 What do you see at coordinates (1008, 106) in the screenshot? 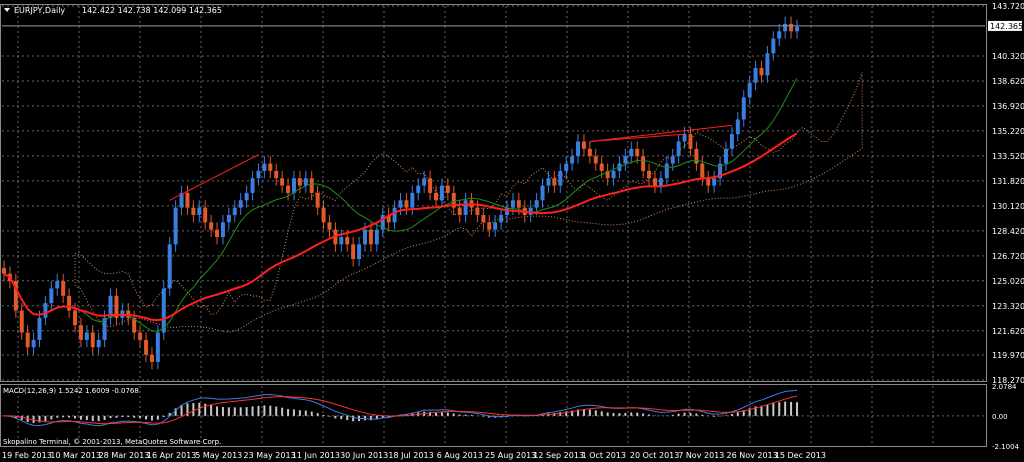
I see `price-tick-label: 136.920` at bounding box center [1008, 106].